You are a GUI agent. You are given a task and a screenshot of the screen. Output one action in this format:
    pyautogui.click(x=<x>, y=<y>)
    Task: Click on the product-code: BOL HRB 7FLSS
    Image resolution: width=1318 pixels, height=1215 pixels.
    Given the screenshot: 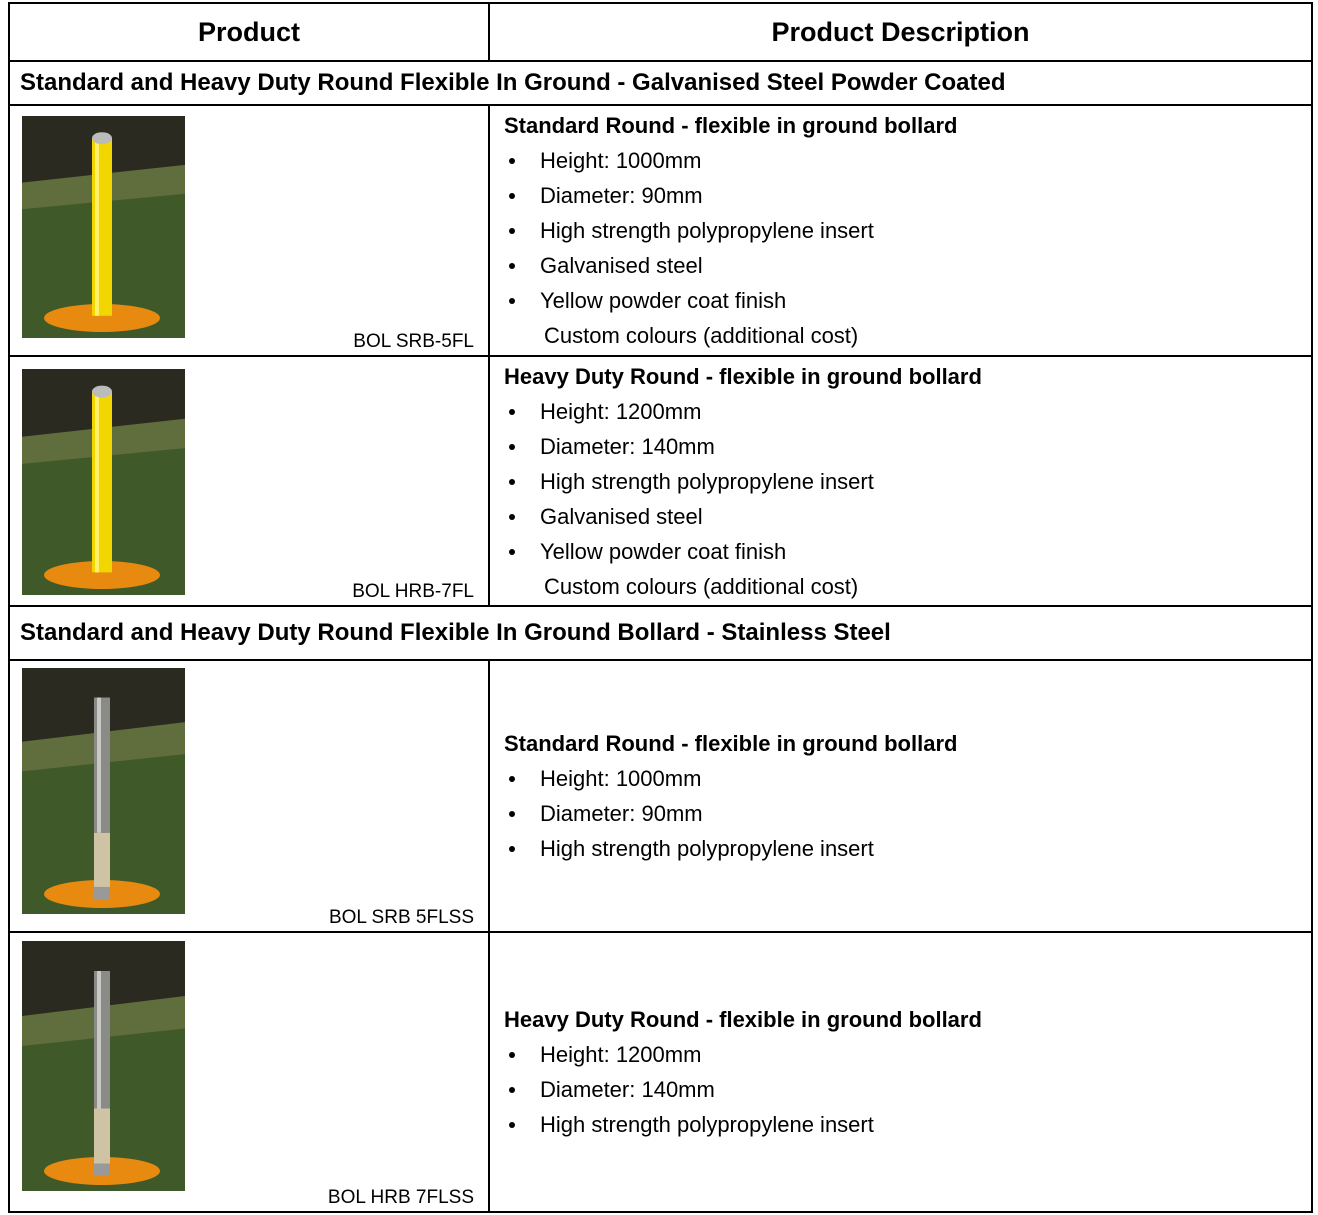 What is the action you would take?
    pyautogui.click(x=400, y=1197)
    